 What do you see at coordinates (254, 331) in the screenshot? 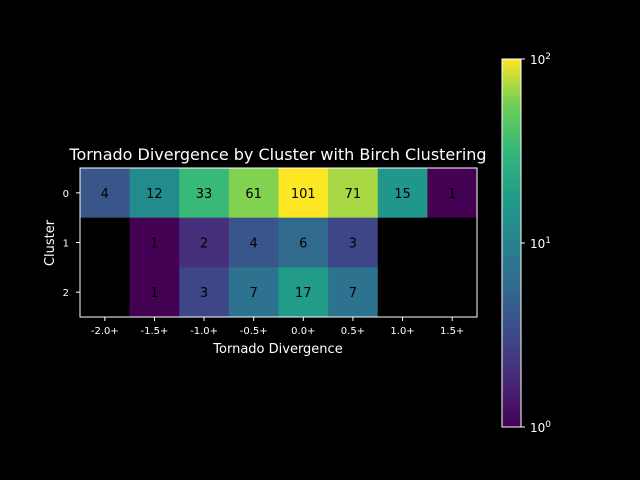
I see `x-tick-label: -0.5+` at bounding box center [254, 331].